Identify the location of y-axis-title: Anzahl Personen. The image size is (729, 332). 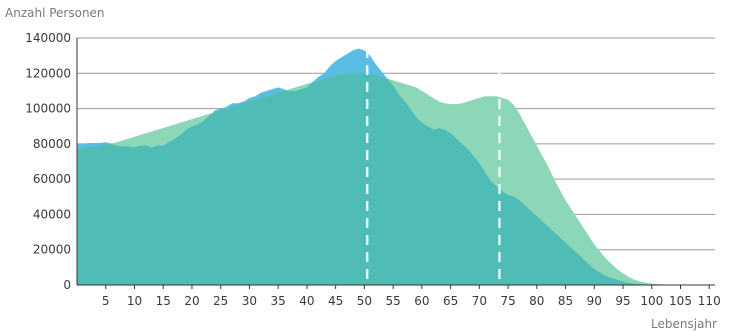
(55, 13).